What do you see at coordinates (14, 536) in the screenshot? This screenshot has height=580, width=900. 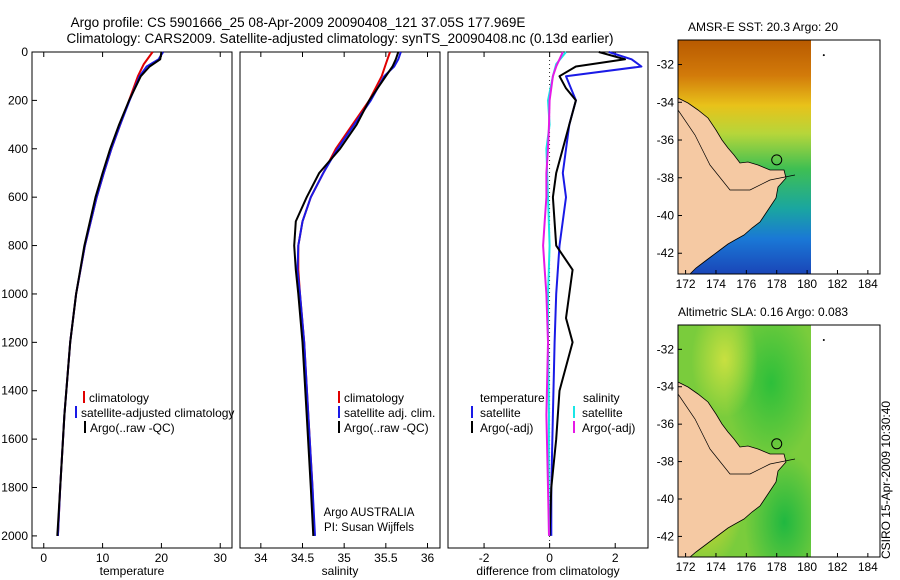 I see `y-tick-label: 2000` at bounding box center [14, 536].